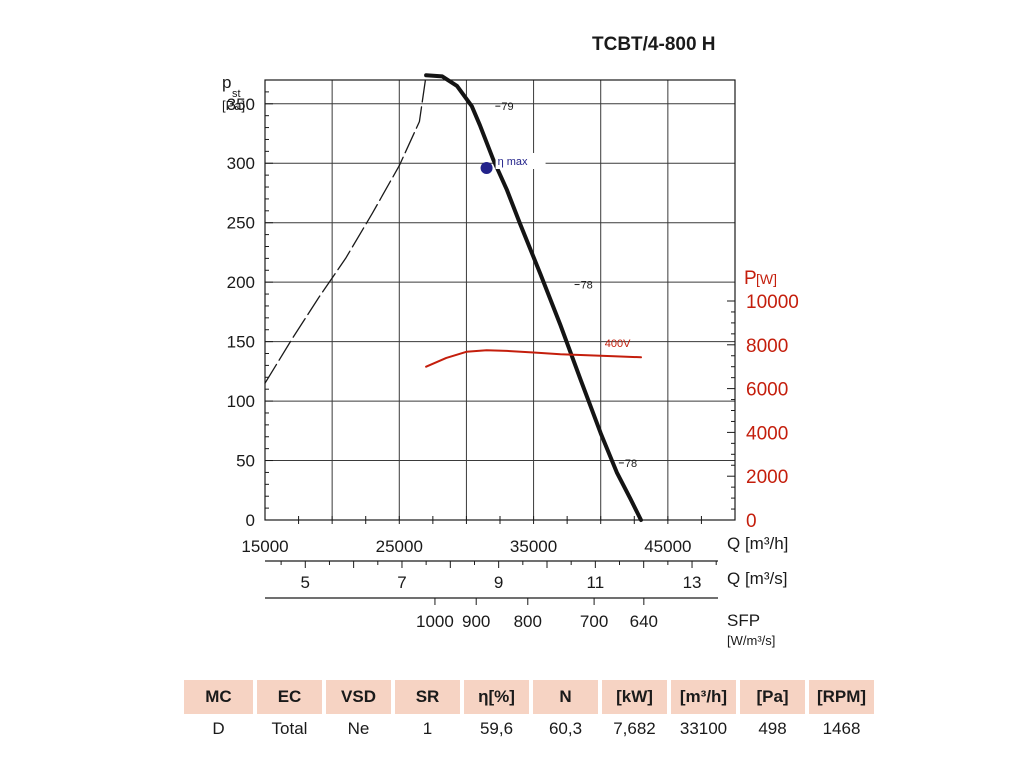  Describe the element at coordinates (245, 461) in the screenshot. I see `y-left-tick-label: 50` at that location.